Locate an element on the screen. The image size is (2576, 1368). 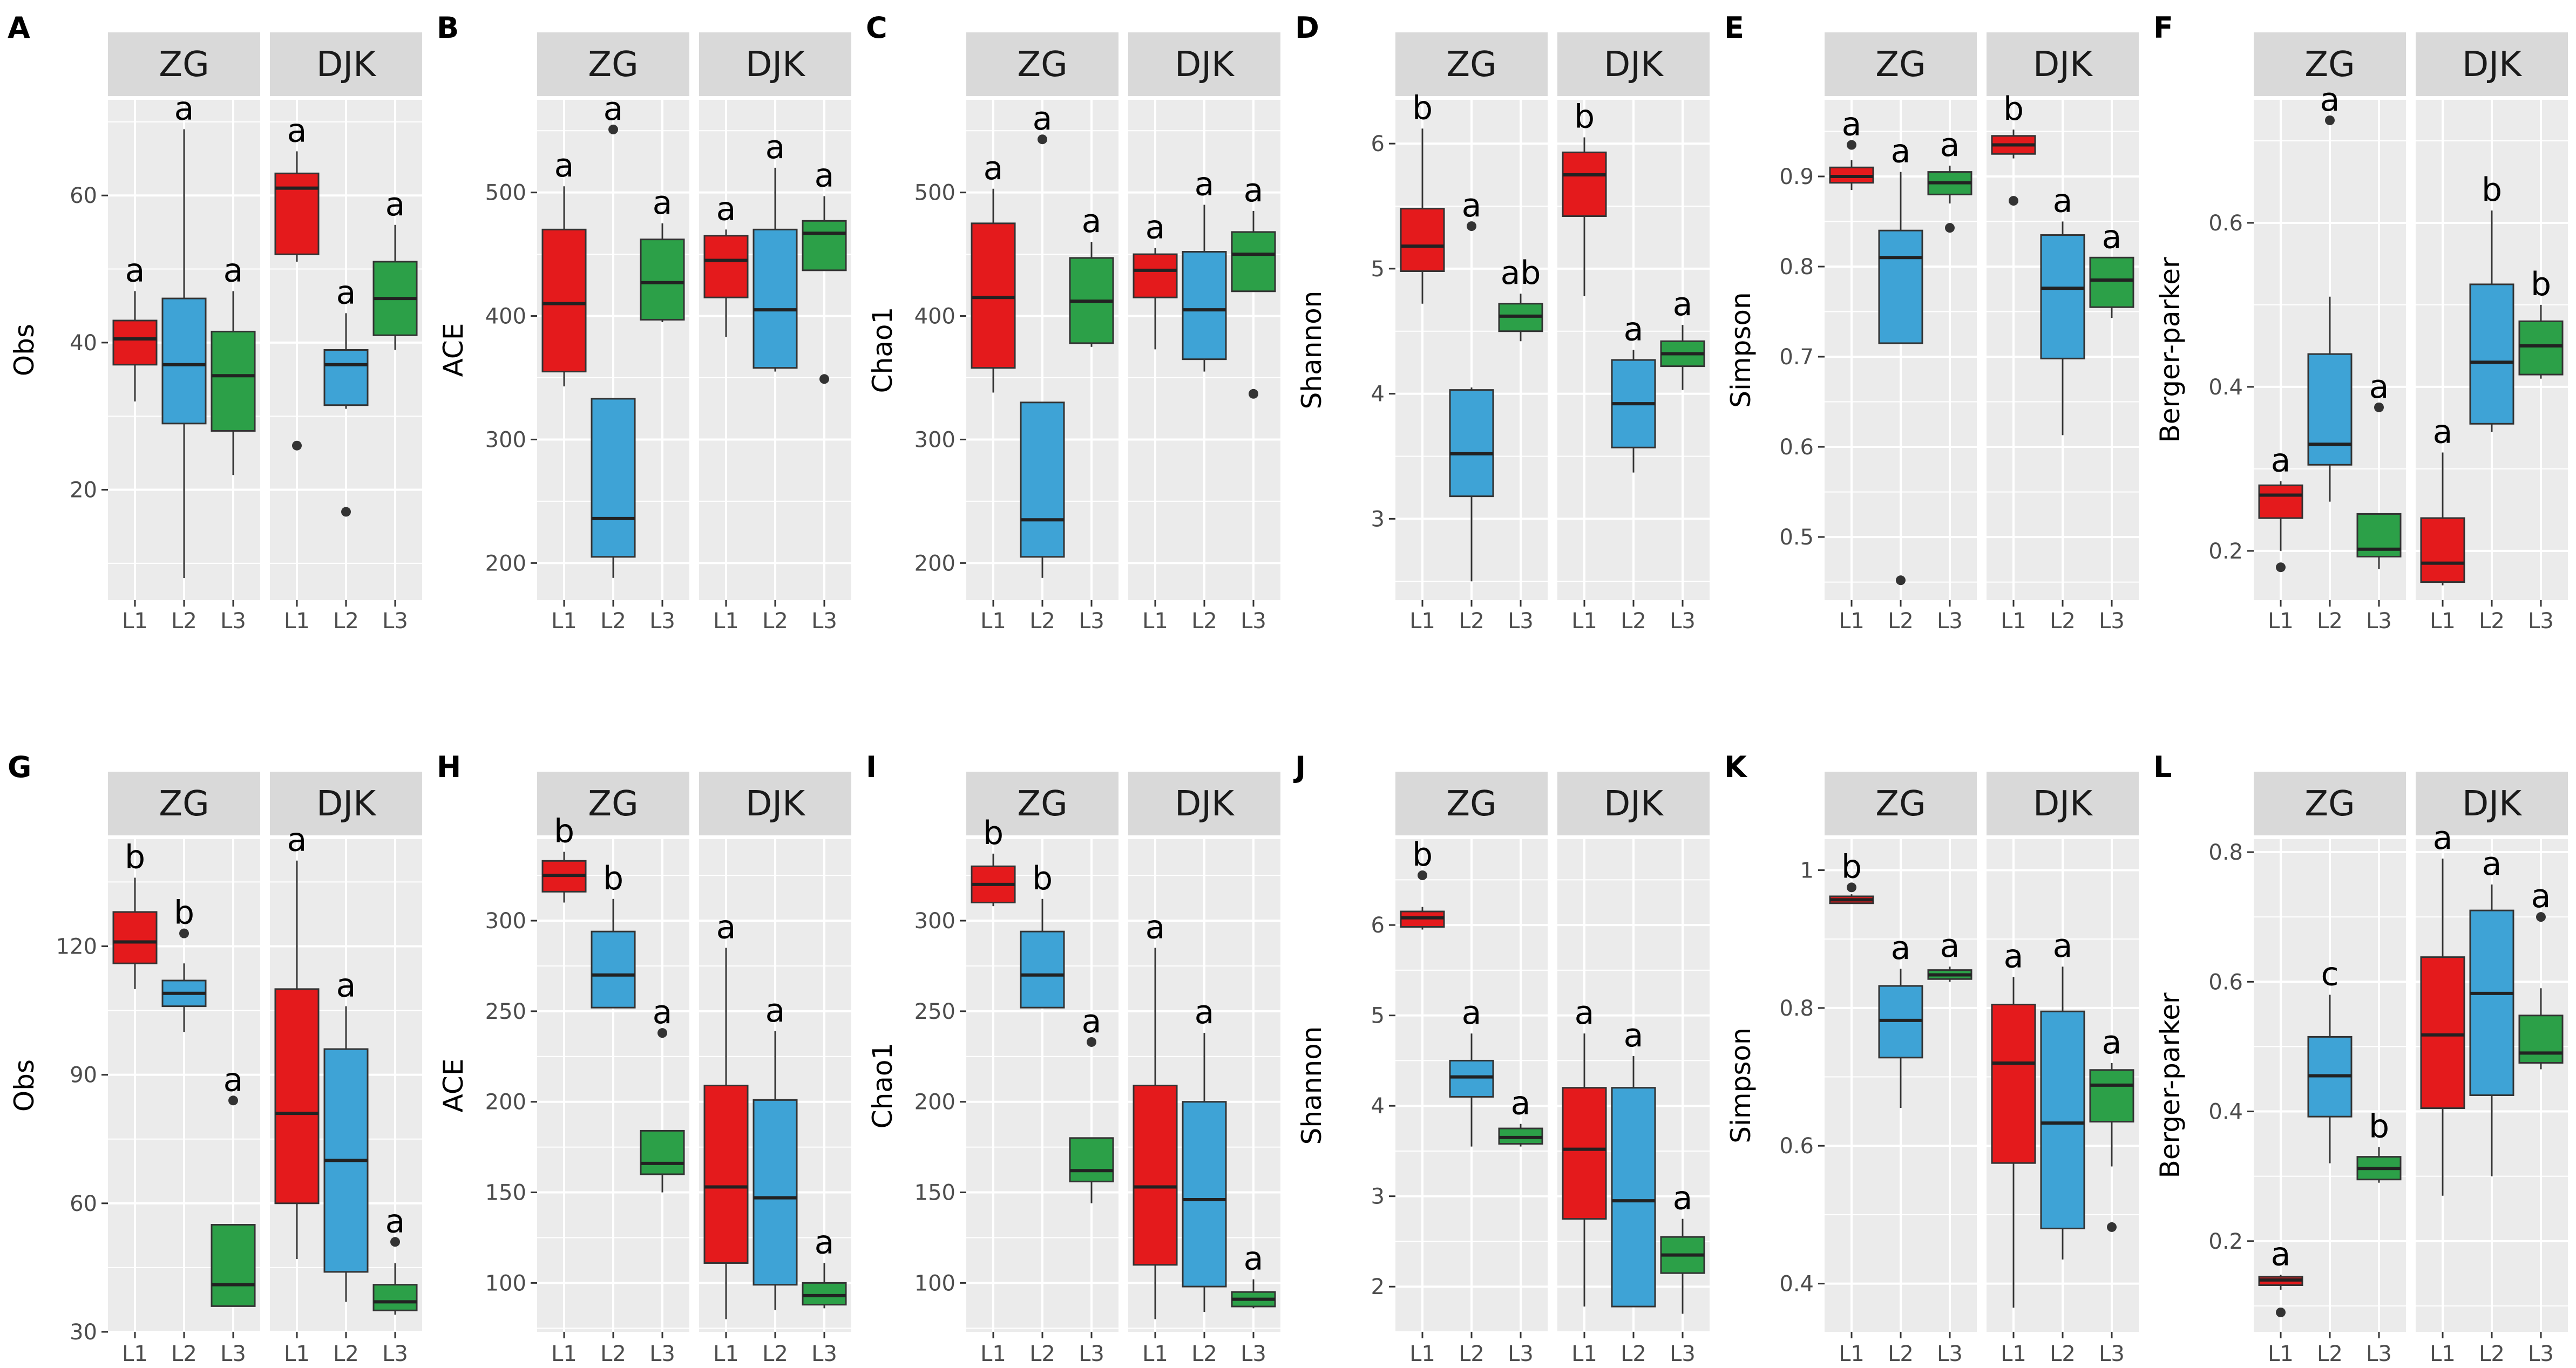
panel-label: A is located at coordinates (19, 28).